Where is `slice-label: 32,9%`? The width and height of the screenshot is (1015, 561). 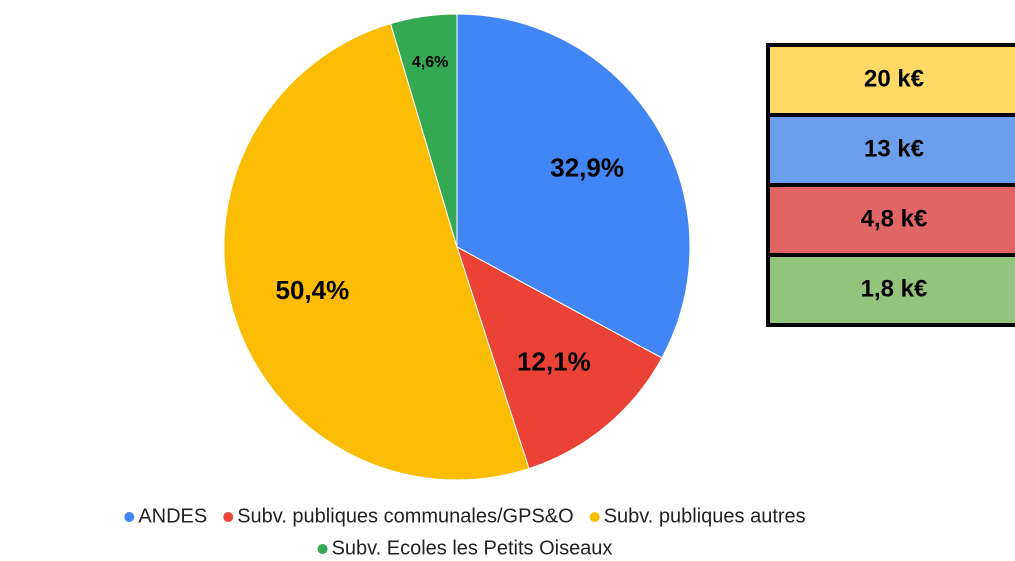 slice-label: 32,9% is located at coordinates (587, 167).